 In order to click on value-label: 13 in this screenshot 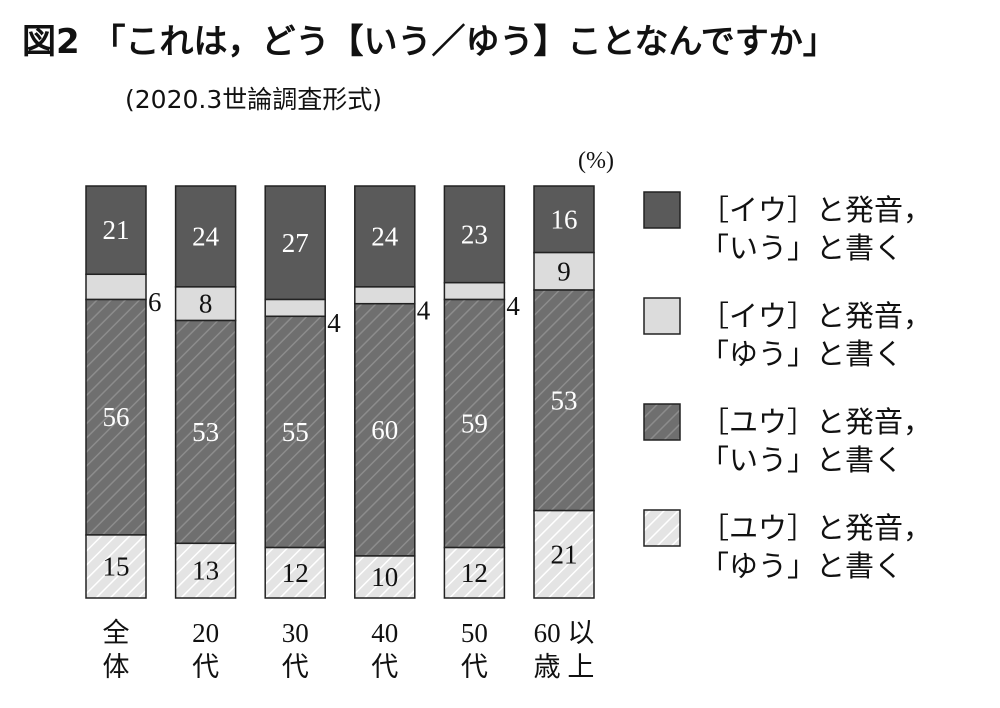, I will do `click(205, 571)`.